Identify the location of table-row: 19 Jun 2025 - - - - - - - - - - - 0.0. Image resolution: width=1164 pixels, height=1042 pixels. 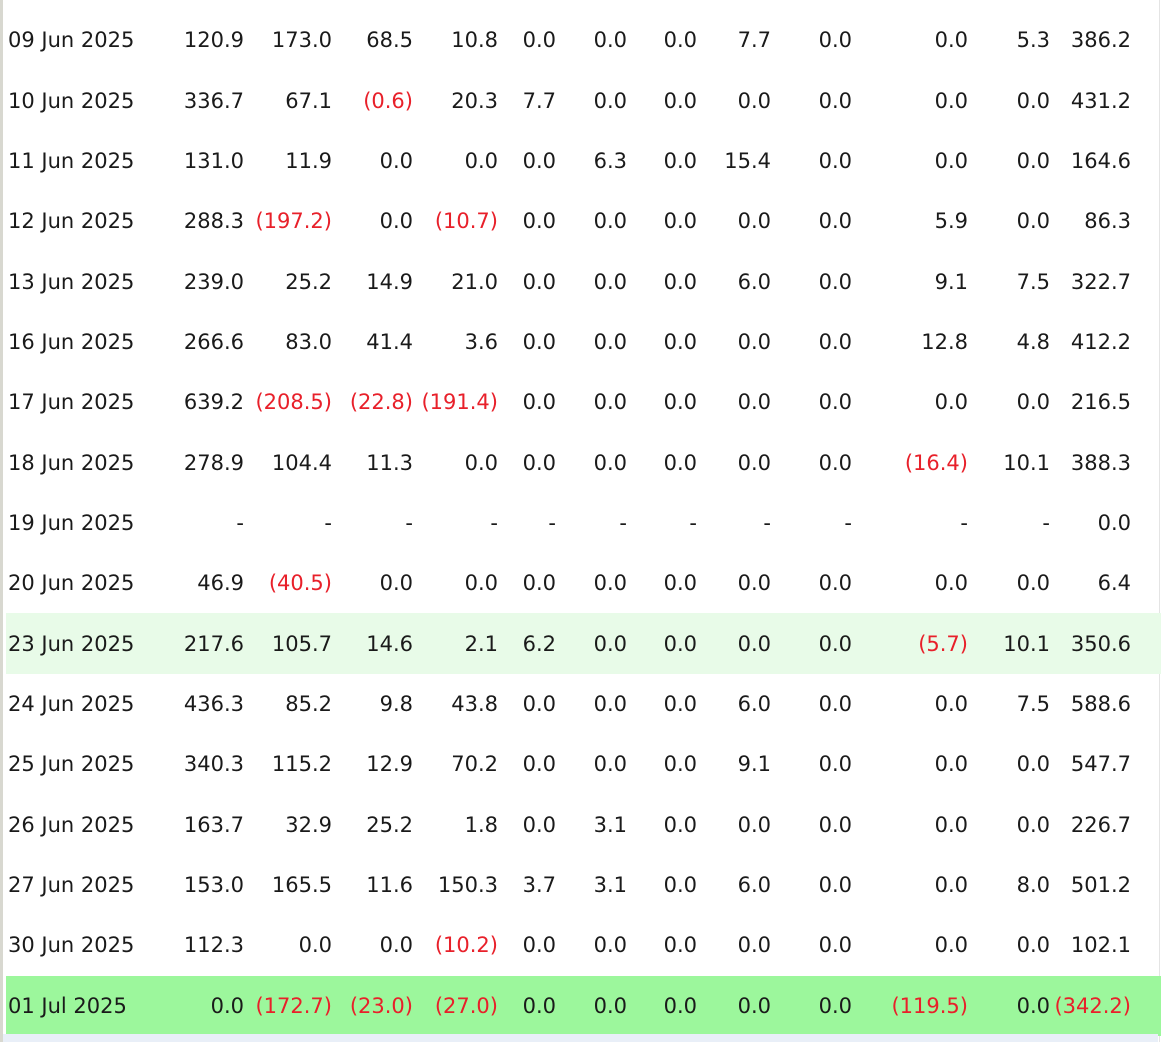
(583, 523).